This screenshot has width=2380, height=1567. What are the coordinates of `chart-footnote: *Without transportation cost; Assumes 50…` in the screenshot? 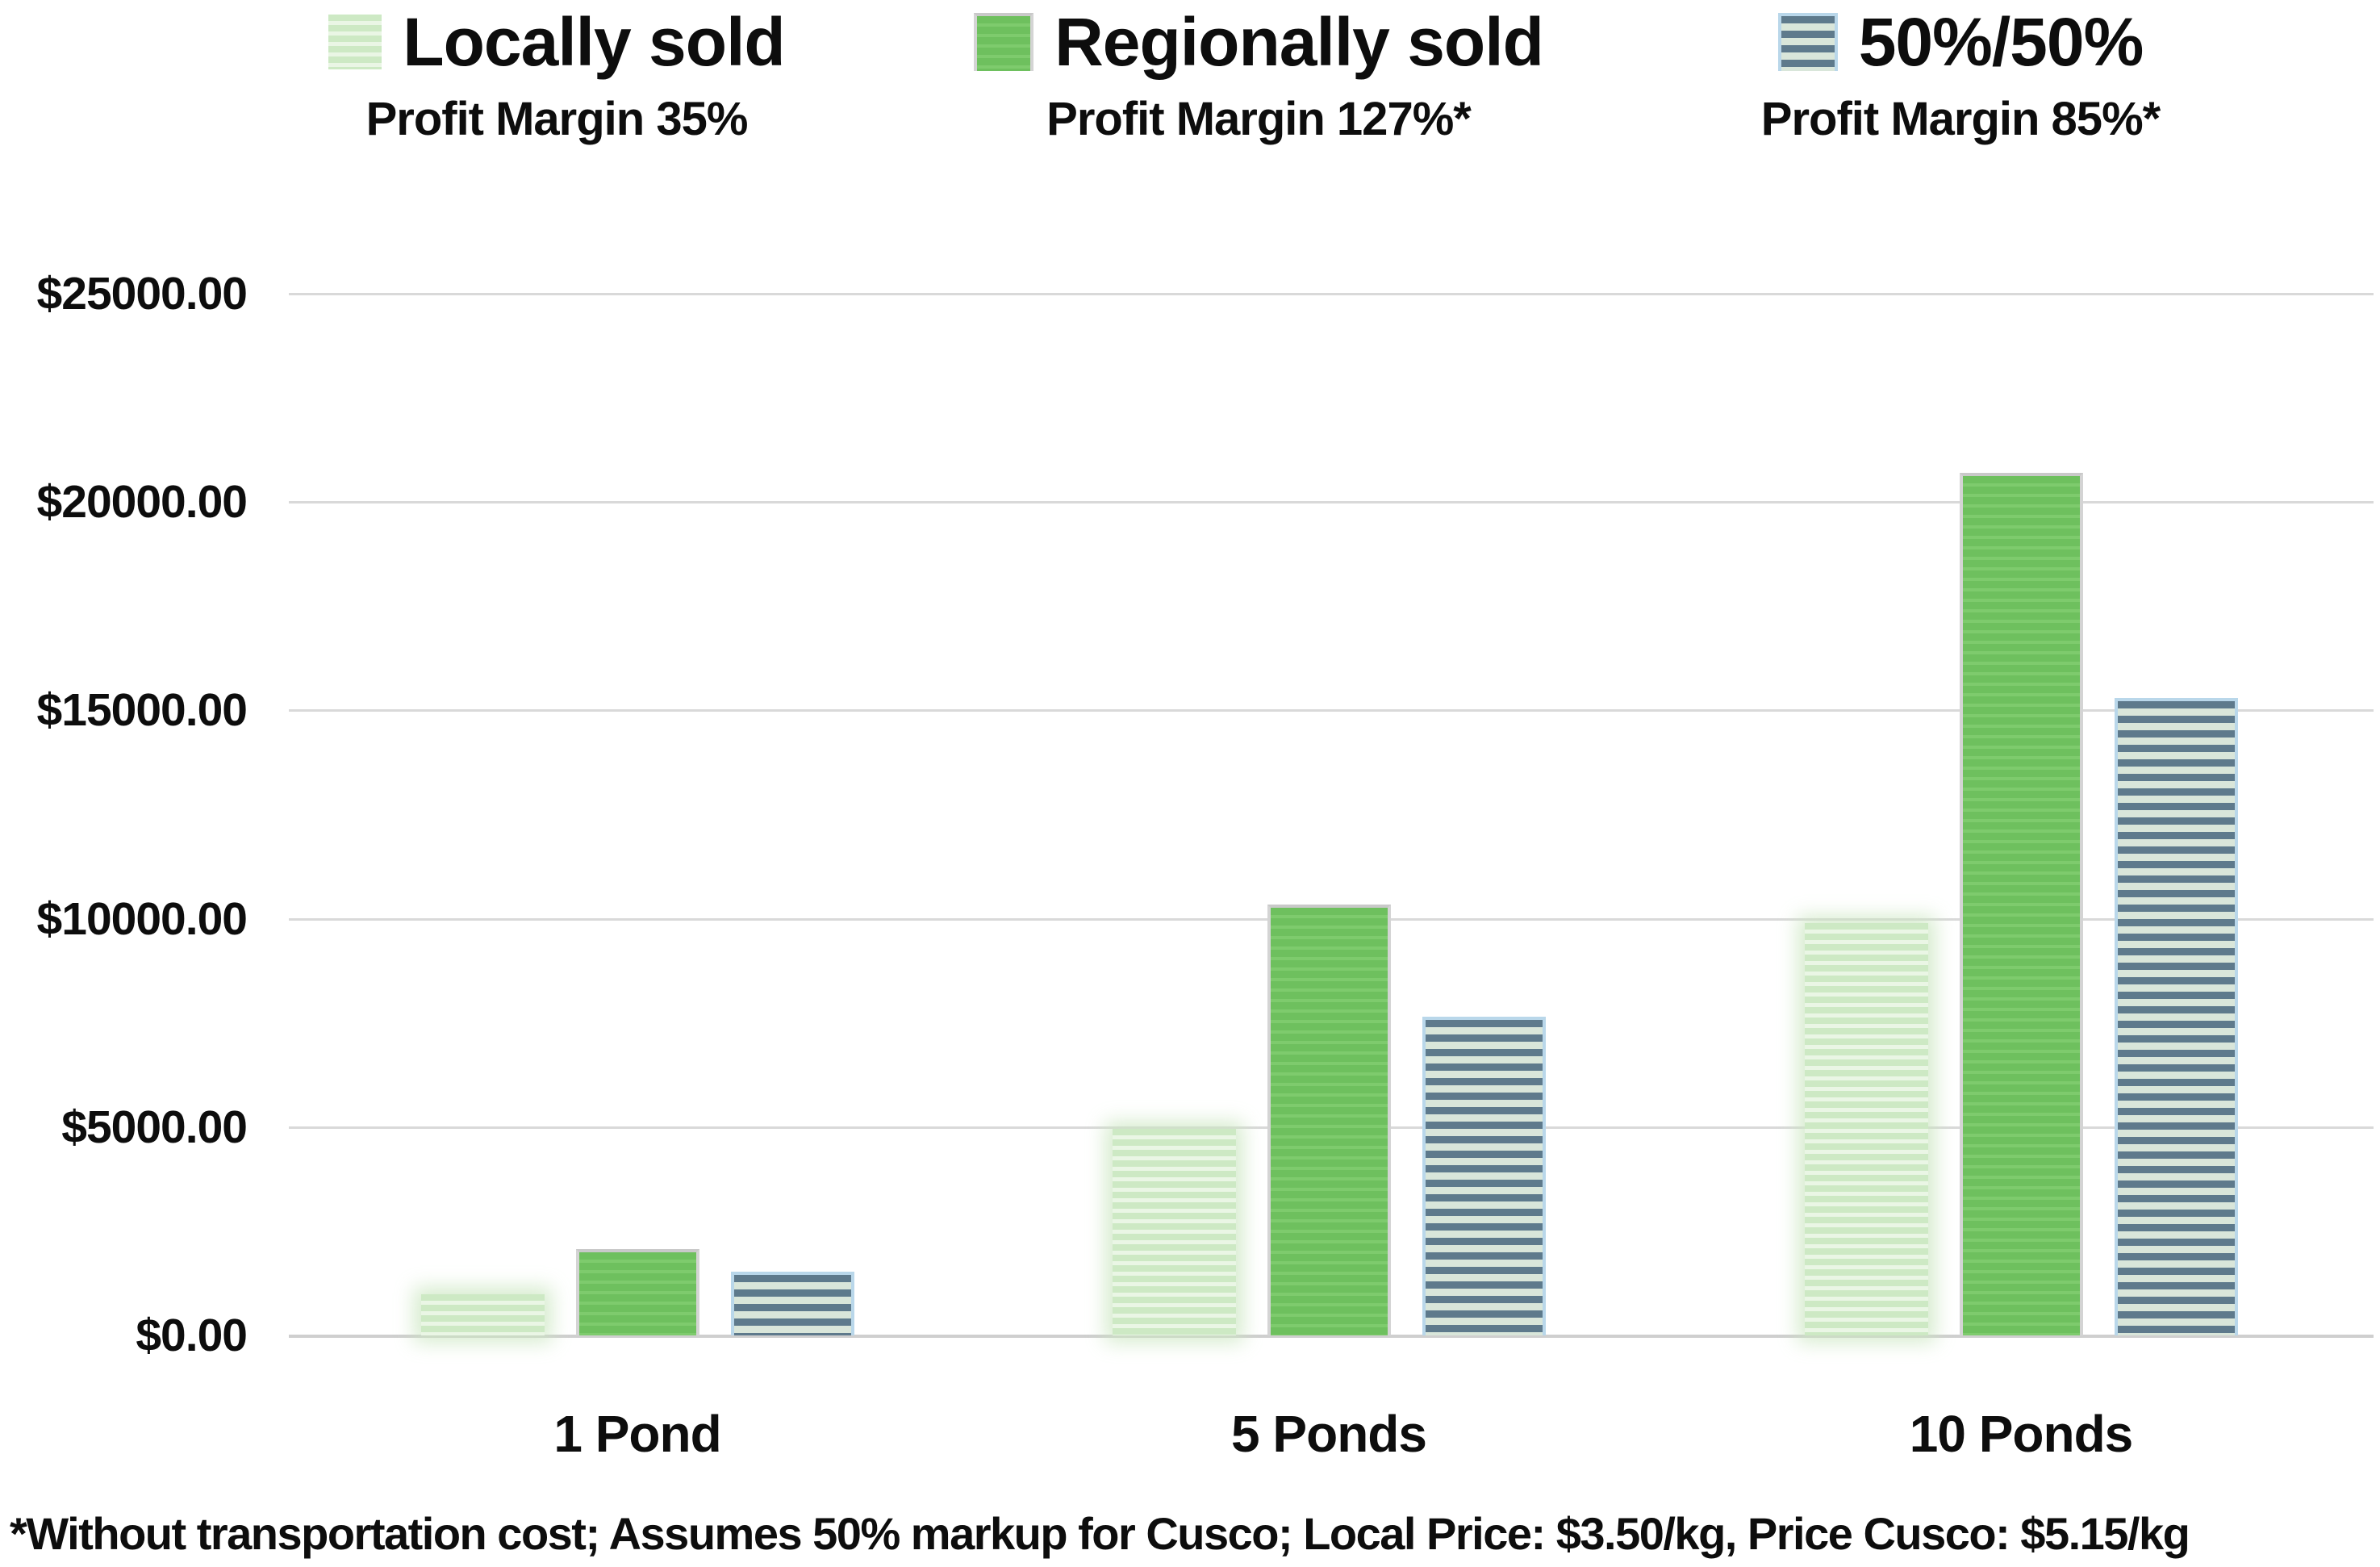 It's located at (1100, 1533).